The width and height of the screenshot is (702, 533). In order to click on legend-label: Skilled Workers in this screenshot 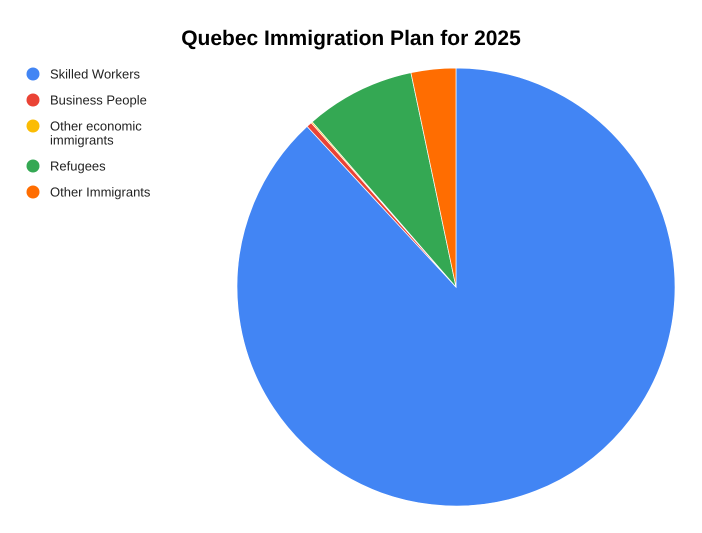, I will do `click(95, 74)`.